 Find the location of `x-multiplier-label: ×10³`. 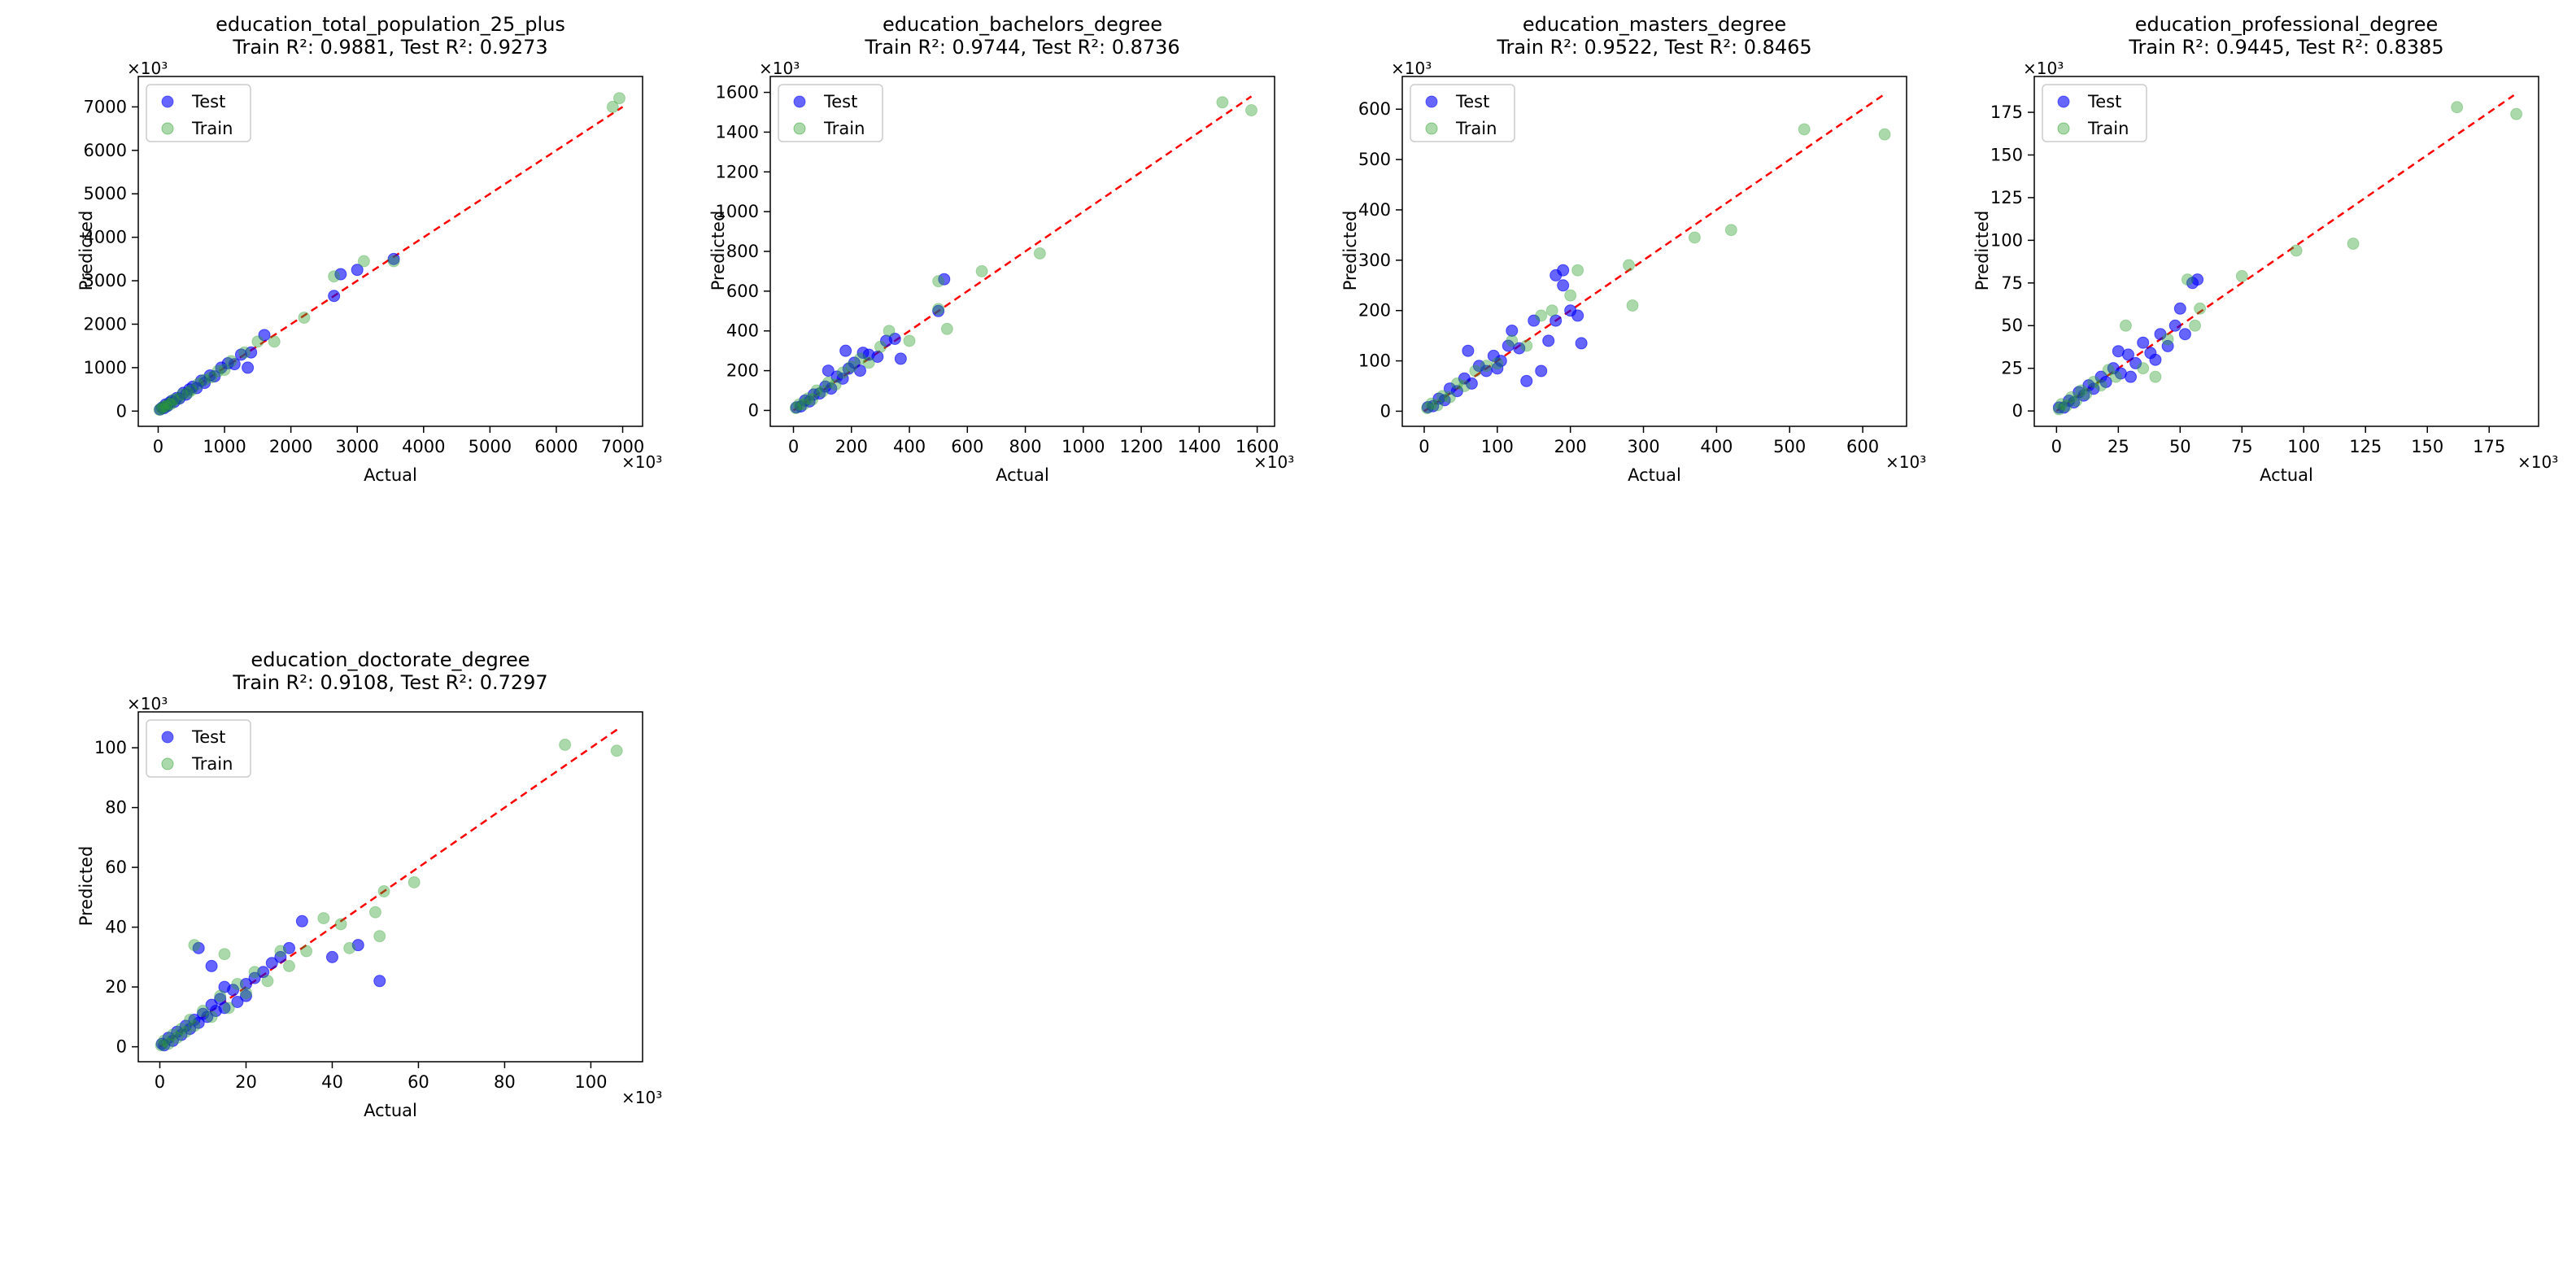

x-multiplier-label: ×10³ is located at coordinates (2538, 462).